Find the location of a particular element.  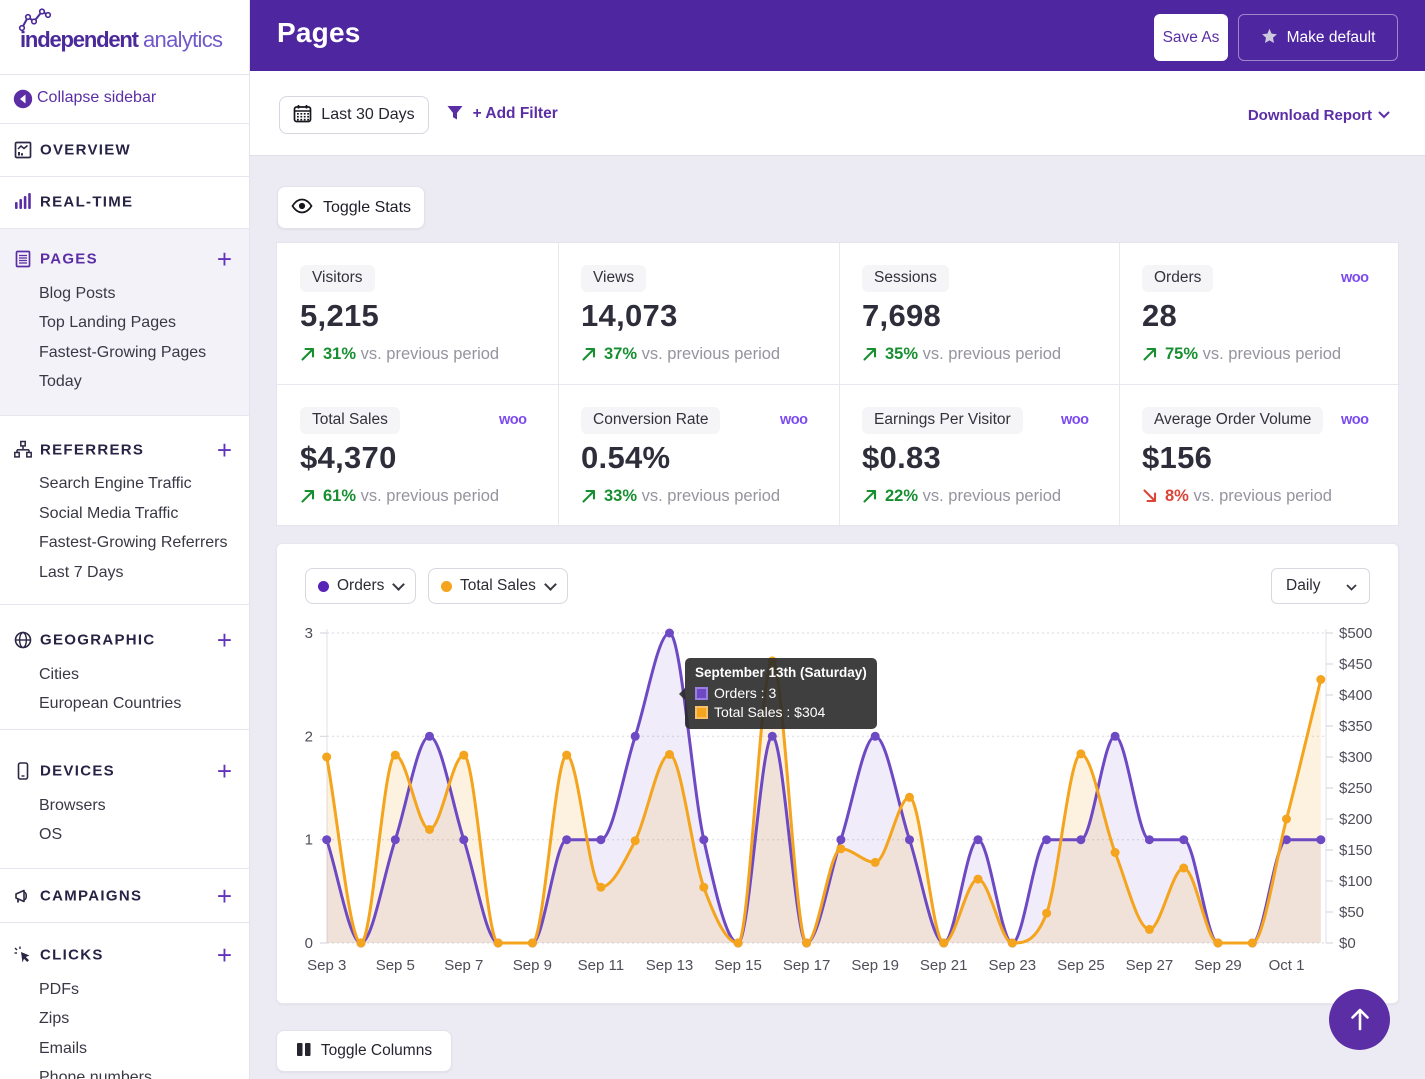

svg-text: $50 is located at coordinates (1351, 912).